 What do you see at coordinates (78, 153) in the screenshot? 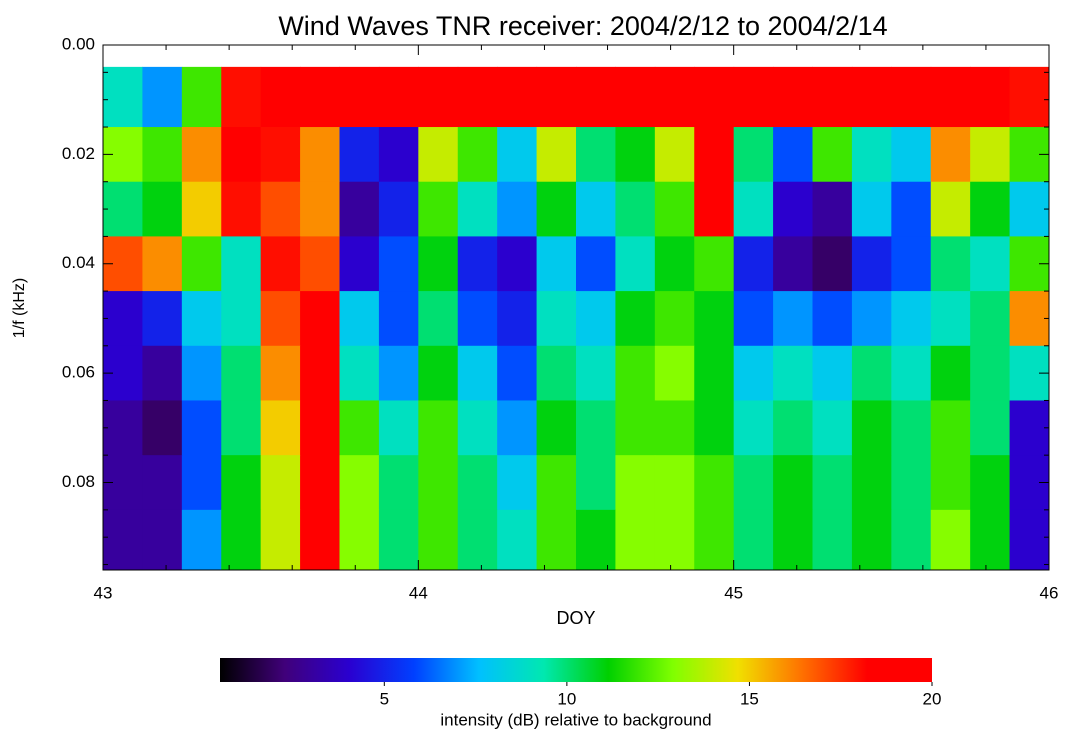
I see `y-tick-label: 0.02` at bounding box center [78, 153].